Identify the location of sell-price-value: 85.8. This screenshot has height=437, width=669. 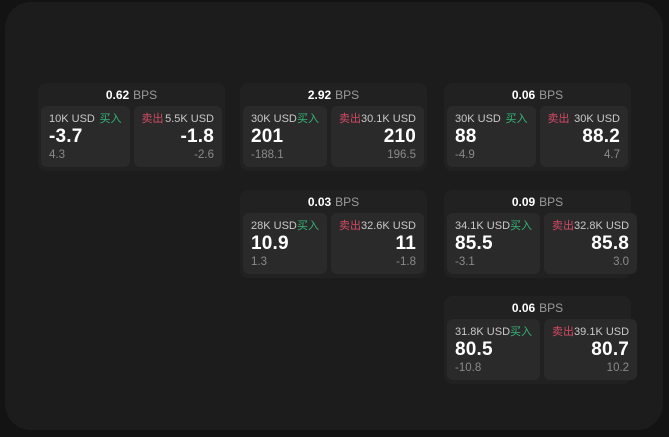
(610, 243).